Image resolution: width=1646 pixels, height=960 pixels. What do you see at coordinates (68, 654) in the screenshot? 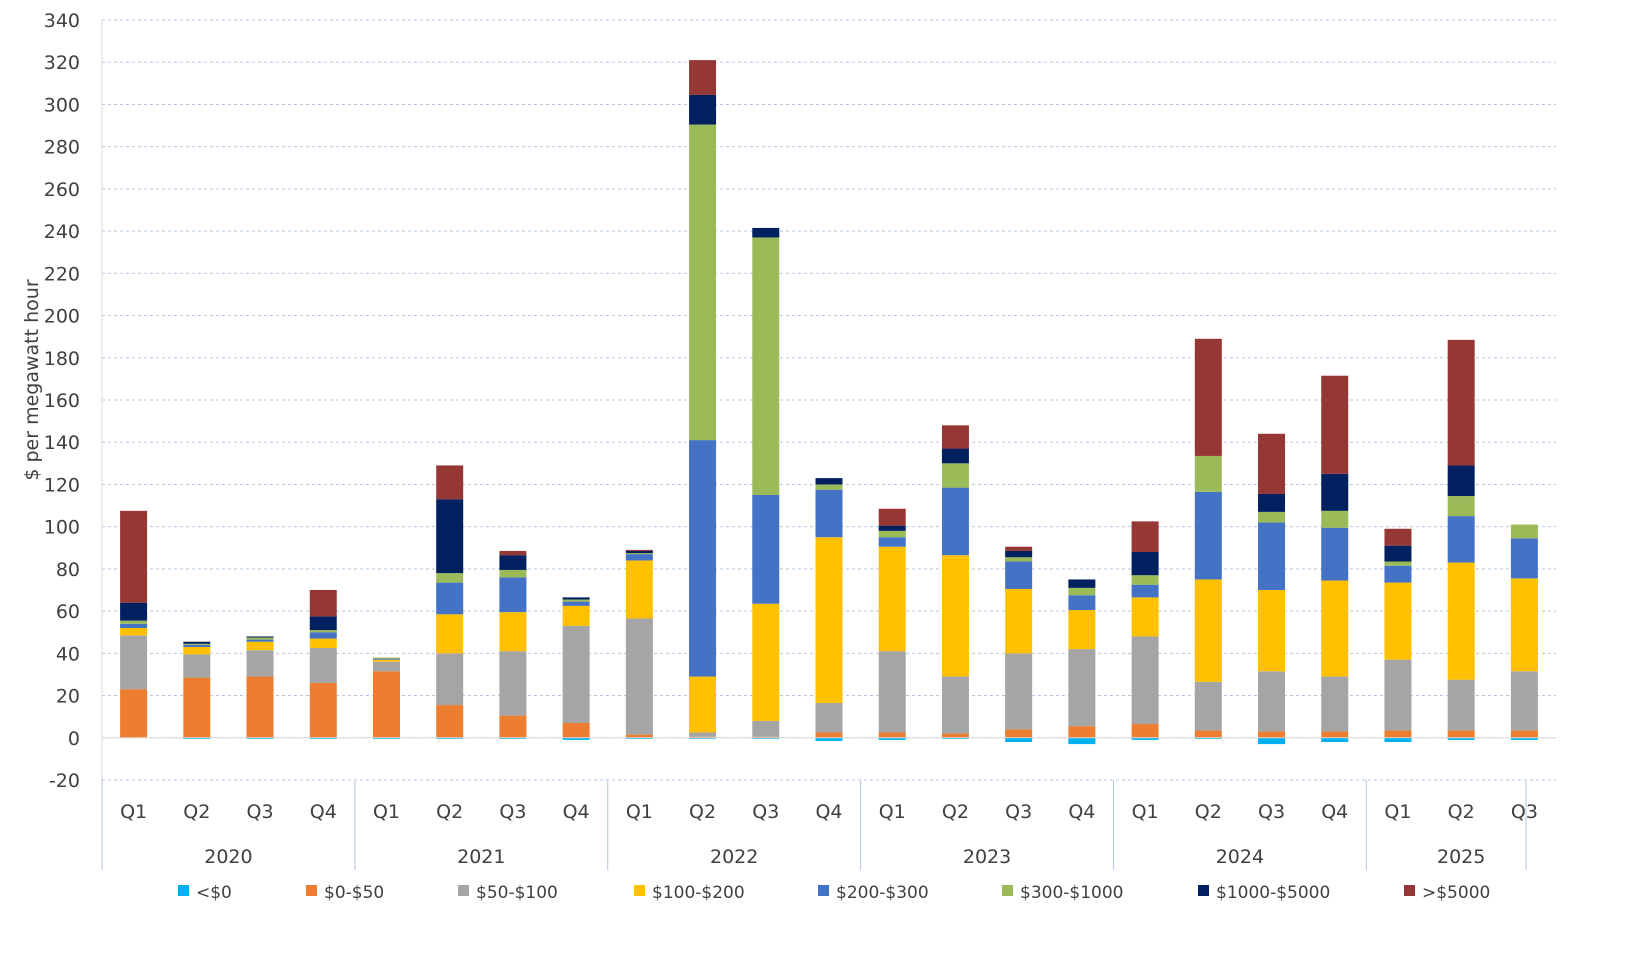
I see `y-tick-label: 40` at bounding box center [68, 654].